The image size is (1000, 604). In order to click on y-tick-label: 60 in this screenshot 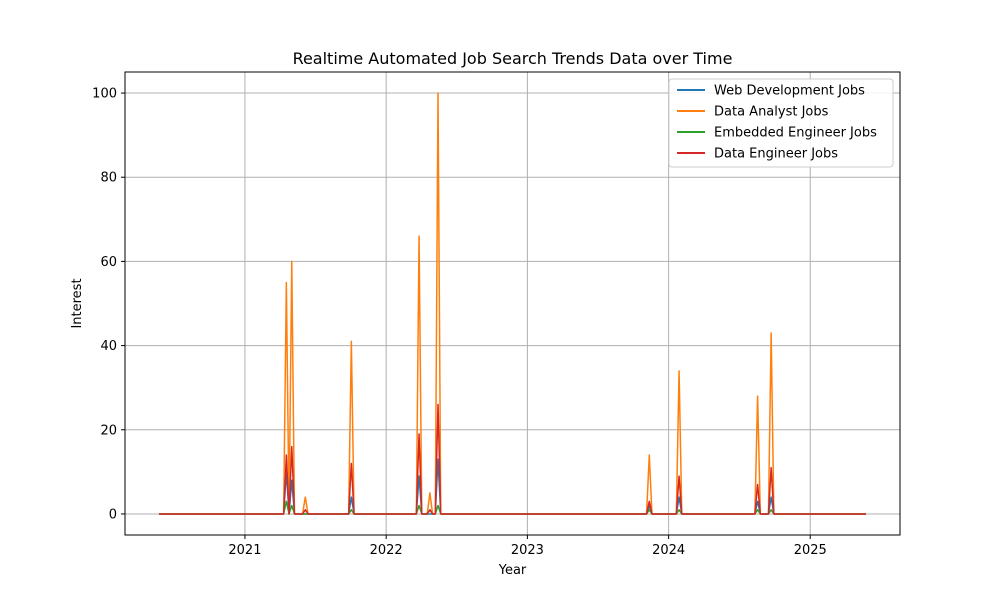, I will do `click(108, 262)`.